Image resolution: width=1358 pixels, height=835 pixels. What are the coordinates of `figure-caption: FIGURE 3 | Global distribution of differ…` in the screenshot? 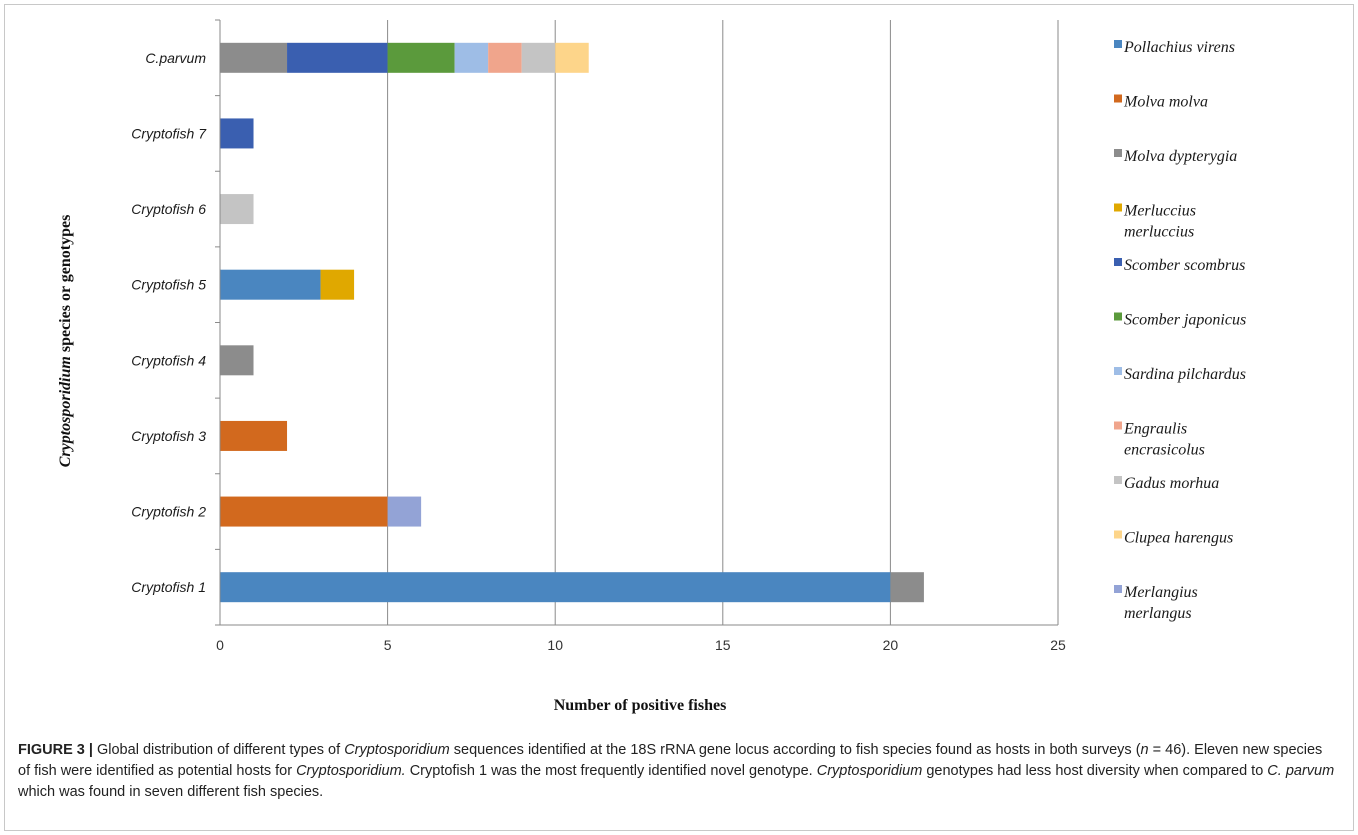 It's located at (678, 771).